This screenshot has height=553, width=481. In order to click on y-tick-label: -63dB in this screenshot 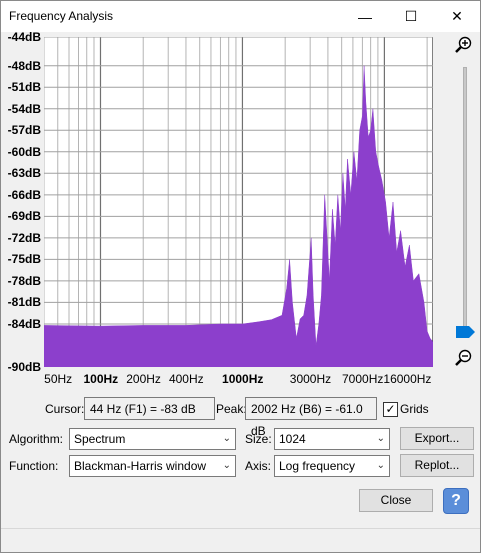, I will do `click(24, 173)`.